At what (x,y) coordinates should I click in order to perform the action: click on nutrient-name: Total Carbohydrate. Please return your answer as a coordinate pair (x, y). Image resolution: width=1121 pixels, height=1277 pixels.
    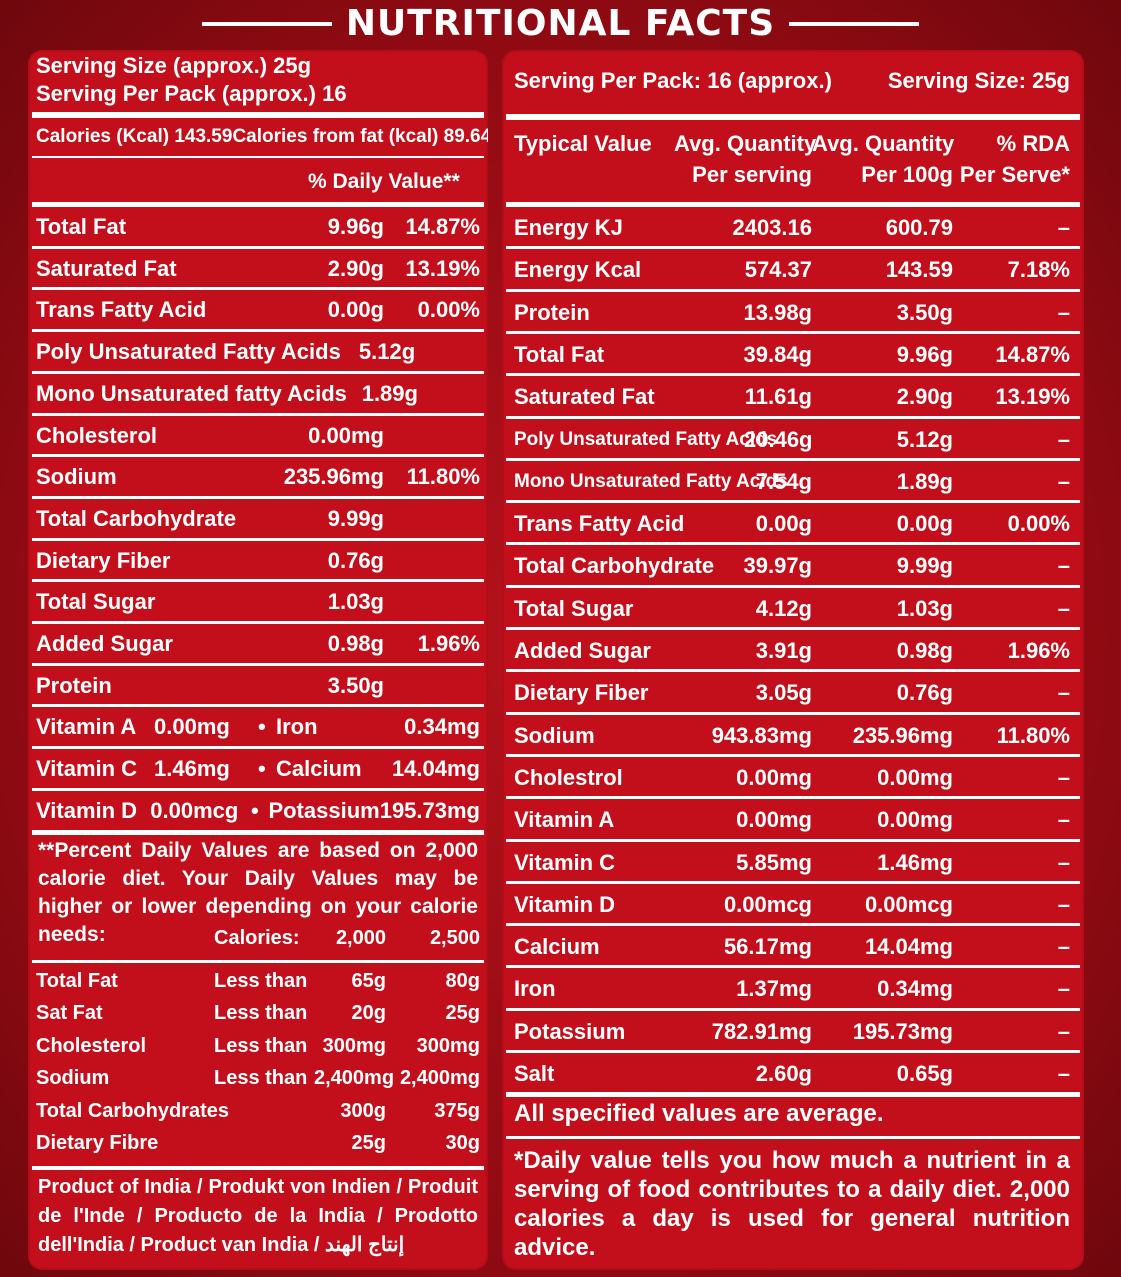
    Looking at the image, I should click on (136, 518).